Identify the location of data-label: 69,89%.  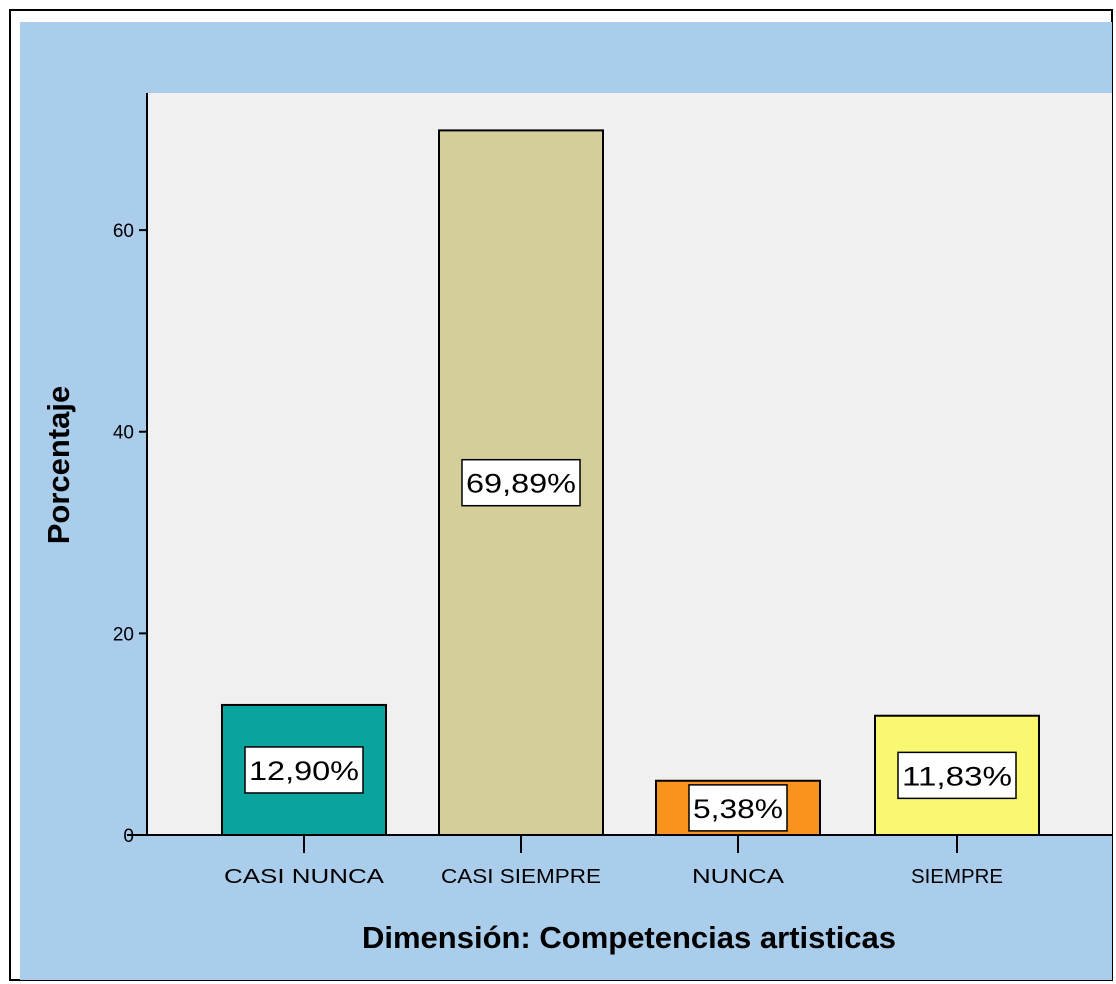
(521, 482).